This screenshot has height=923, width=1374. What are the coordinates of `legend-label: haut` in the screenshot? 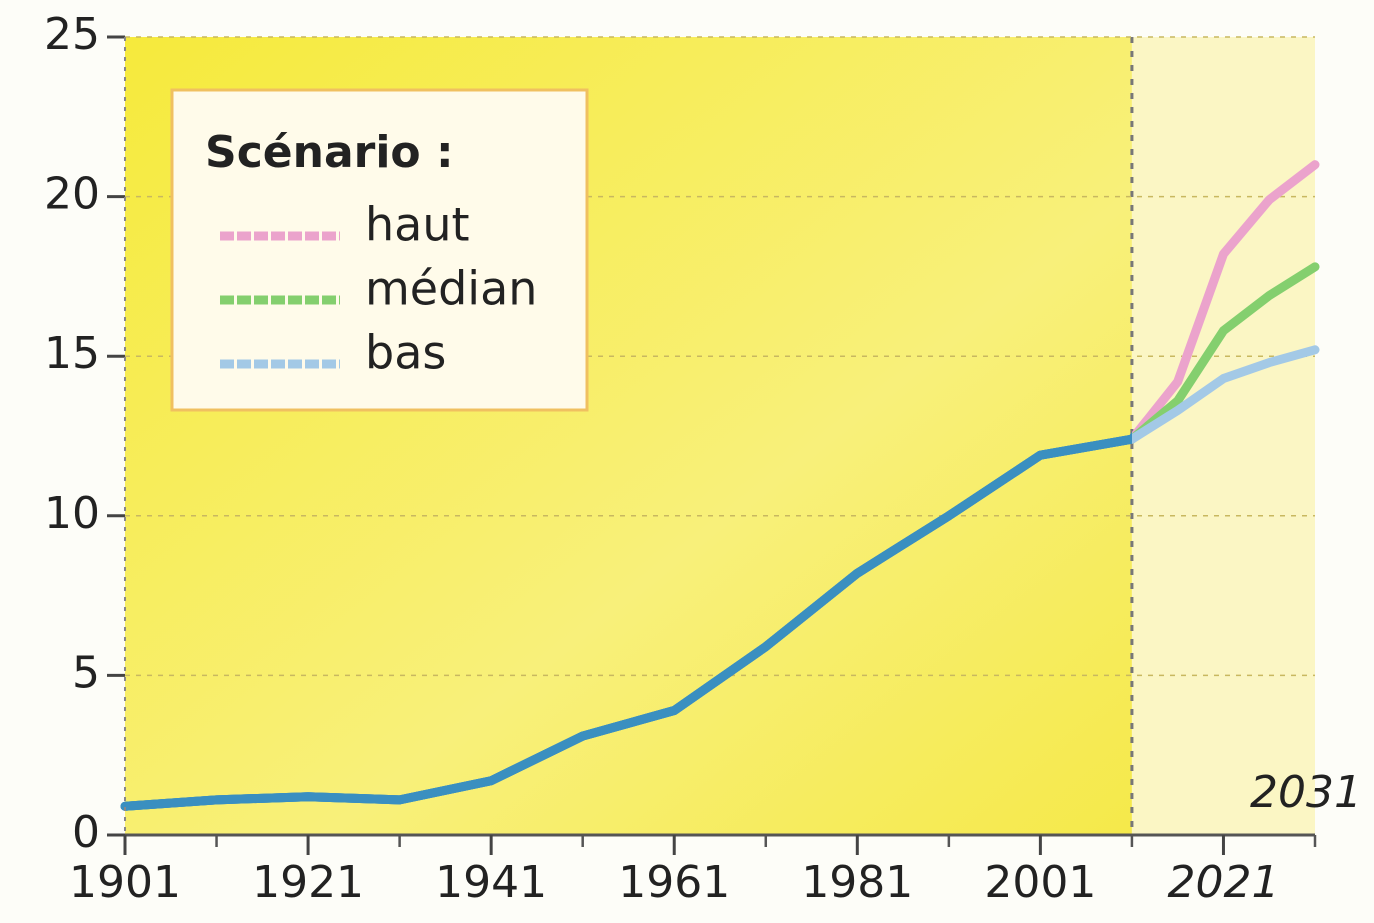 It's located at (417, 225).